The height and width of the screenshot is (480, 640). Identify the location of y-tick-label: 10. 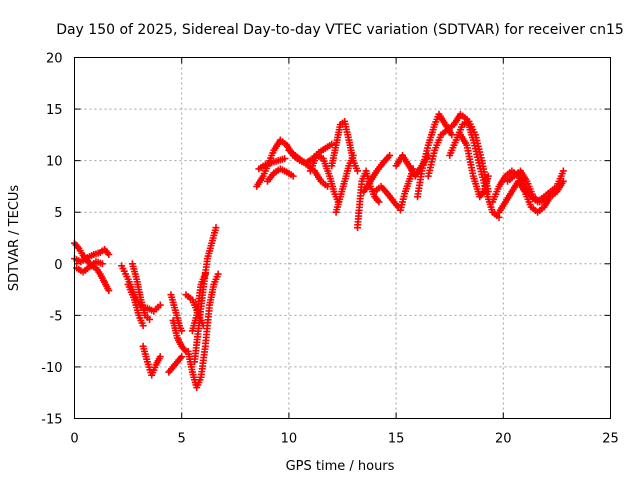
(54, 162).